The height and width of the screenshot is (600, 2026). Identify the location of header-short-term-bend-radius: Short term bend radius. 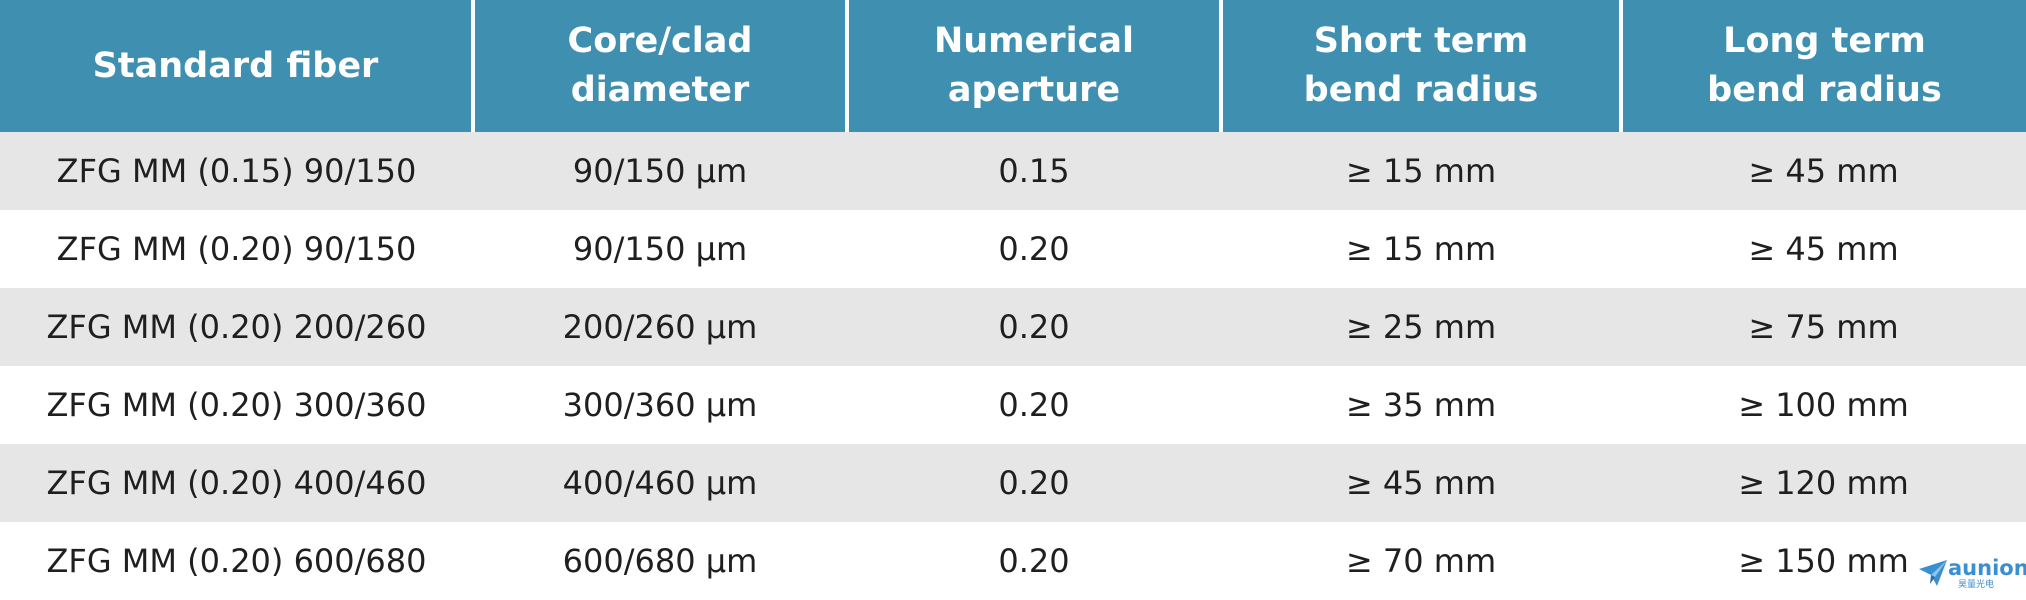
(1422, 66).